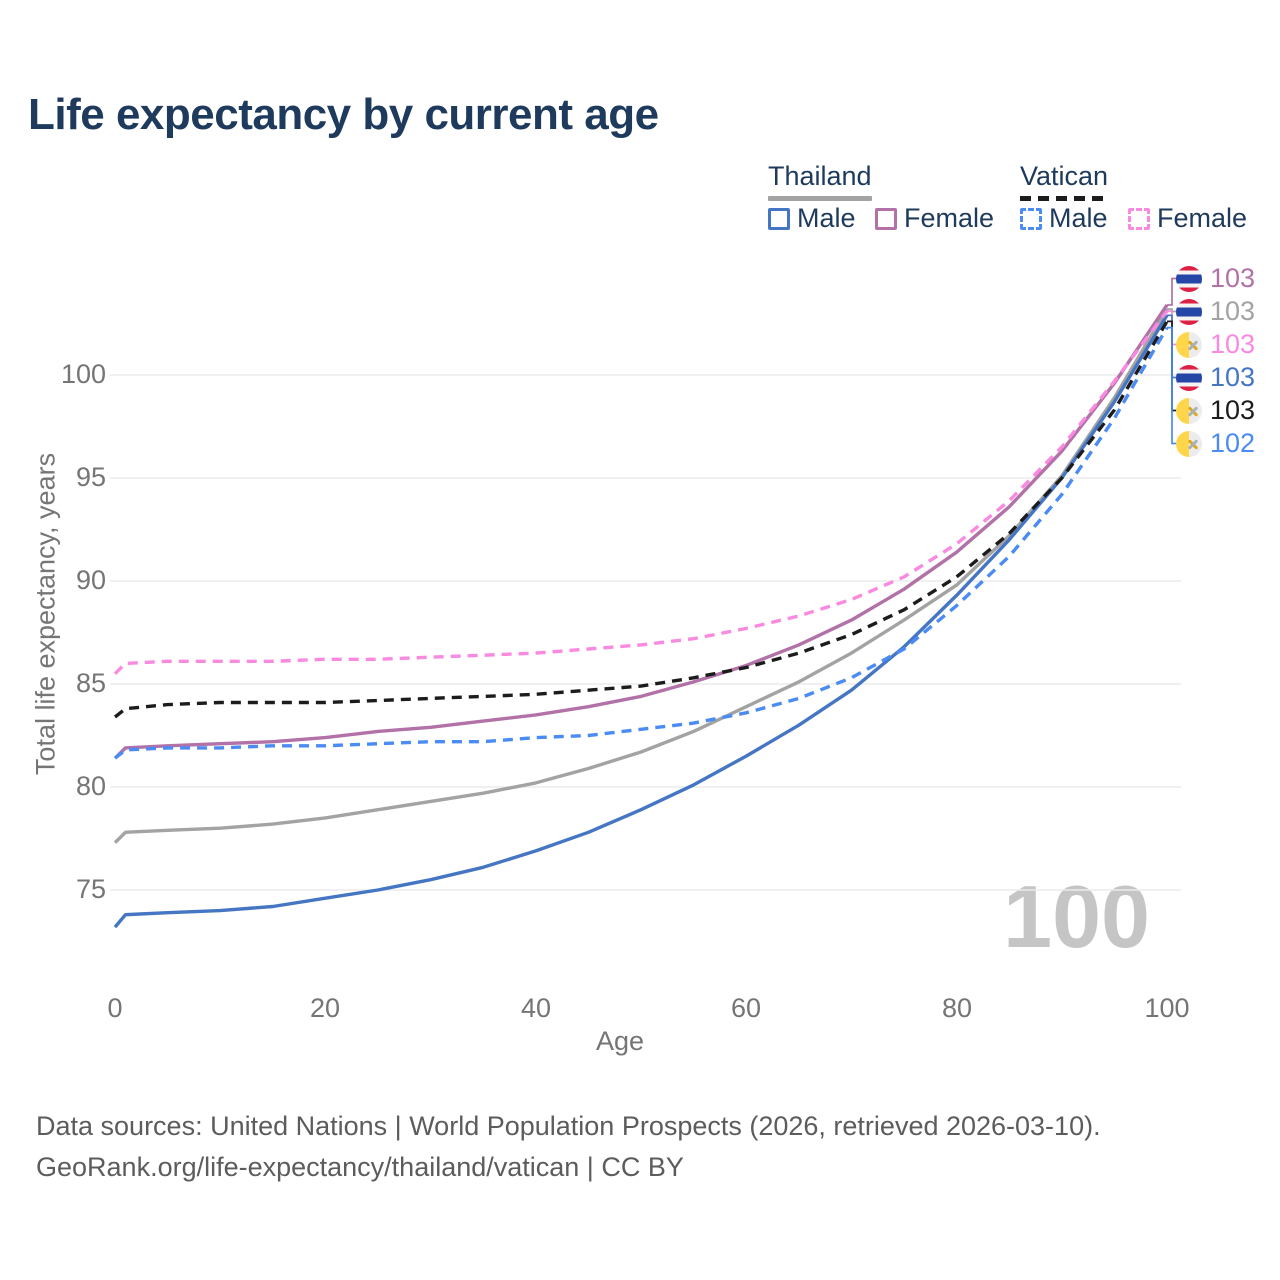  Describe the element at coordinates (115, 1008) in the screenshot. I see `x-tick-0: 0` at that location.